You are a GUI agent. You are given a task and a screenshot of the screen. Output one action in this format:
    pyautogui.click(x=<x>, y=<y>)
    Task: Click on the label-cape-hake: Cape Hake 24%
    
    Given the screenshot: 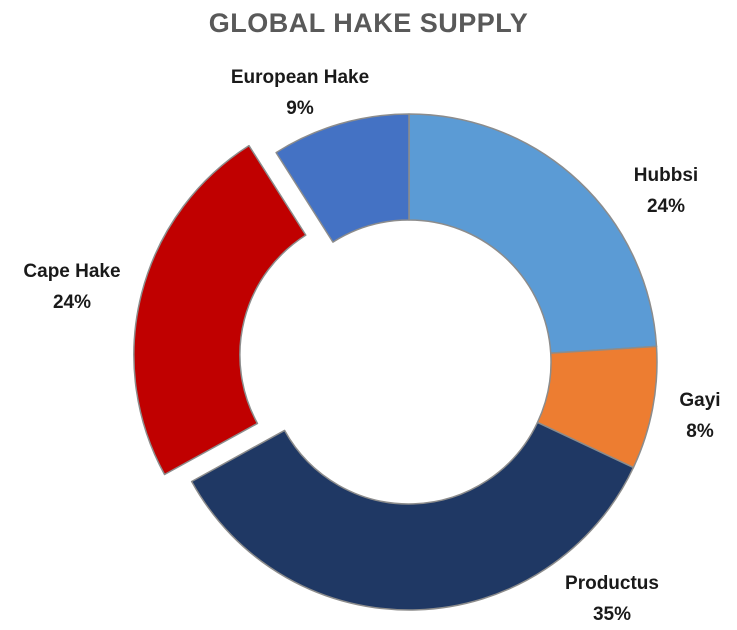 What is the action you would take?
    pyautogui.click(x=72, y=287)
    